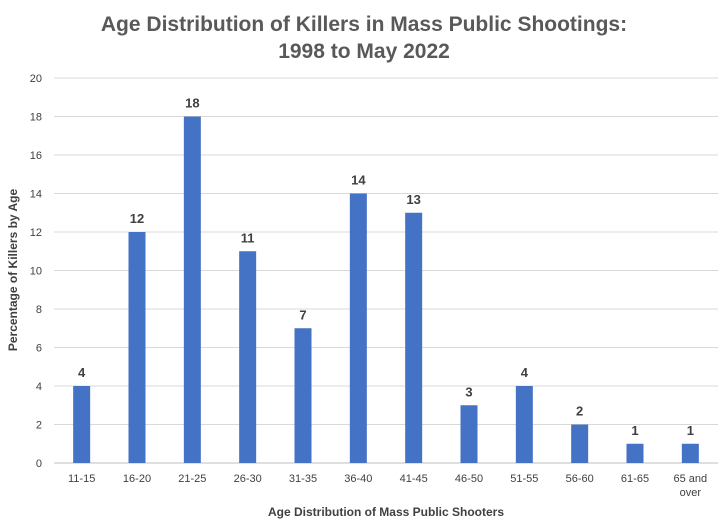 The image size is (722, 531). What do you see at coordinates (192, 103) in the screenshot?
I see `data-label: 18` at bounding box center [192, 103].